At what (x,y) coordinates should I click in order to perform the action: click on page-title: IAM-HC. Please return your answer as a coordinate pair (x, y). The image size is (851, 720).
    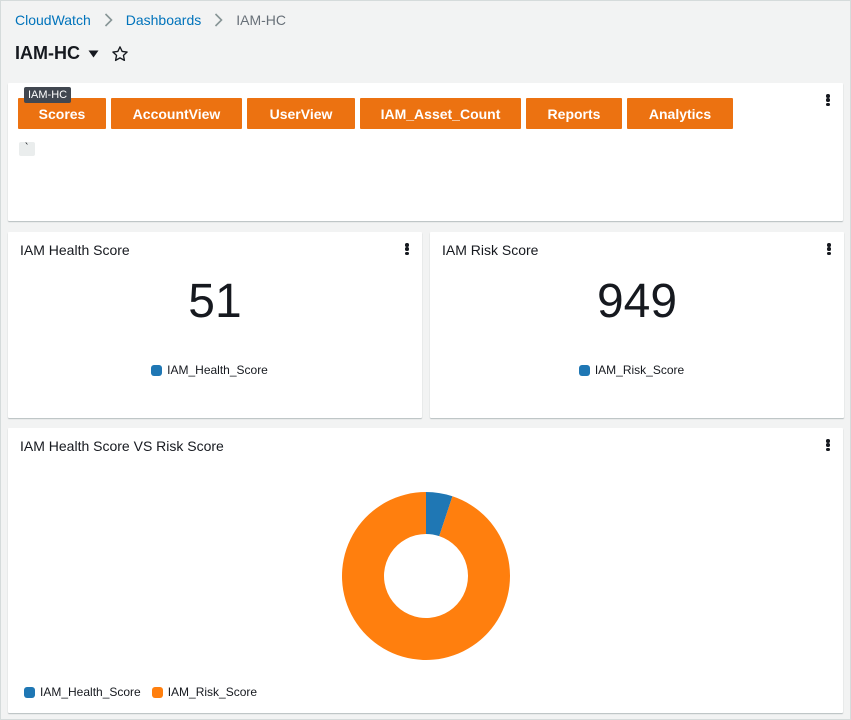
    Looking at the image, I should click on (47, 53).